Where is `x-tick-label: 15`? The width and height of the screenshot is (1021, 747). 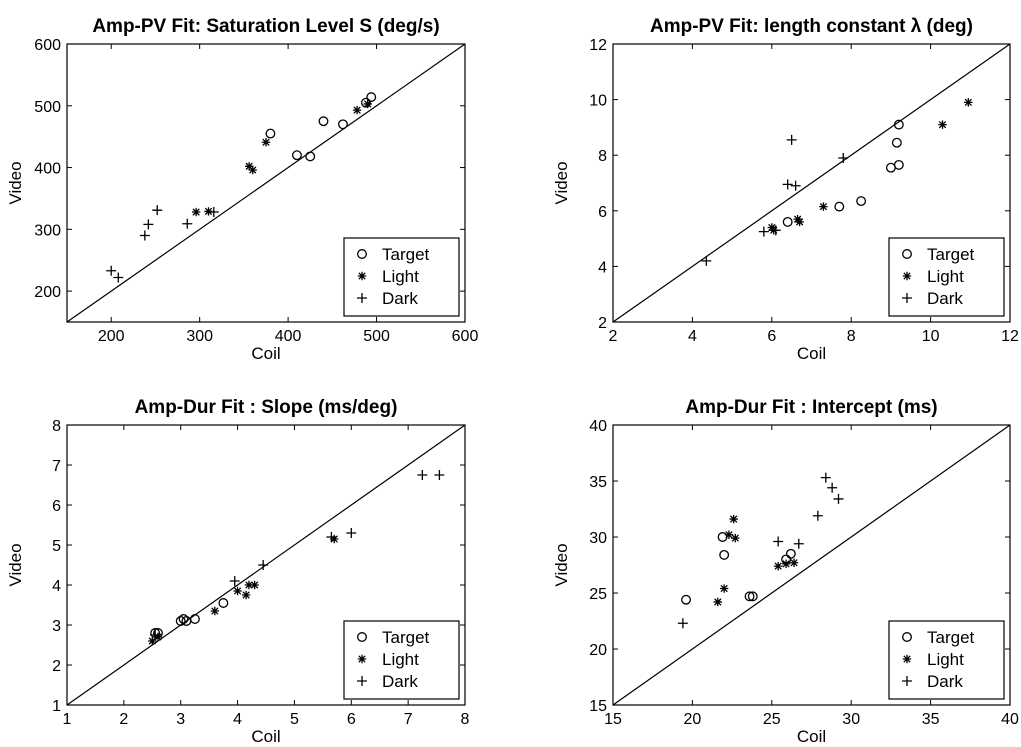
x-tick-label: 15 is located at coordinates (613, 719).